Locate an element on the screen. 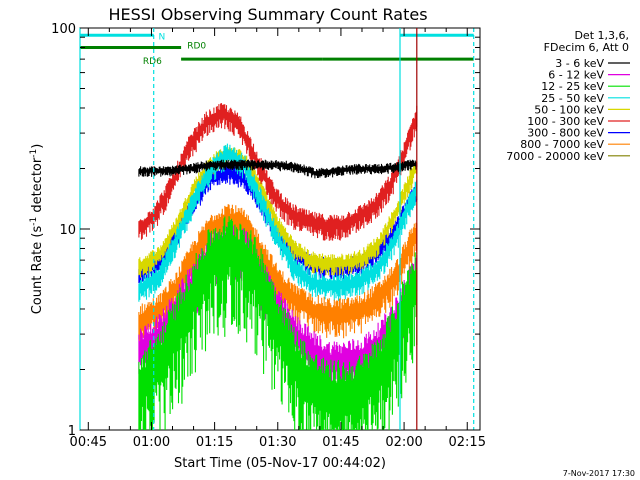 The width and height of the screenshot is (640, 480). legend-label-6: 300 - 800 keV is located at coordinates (565, 133).